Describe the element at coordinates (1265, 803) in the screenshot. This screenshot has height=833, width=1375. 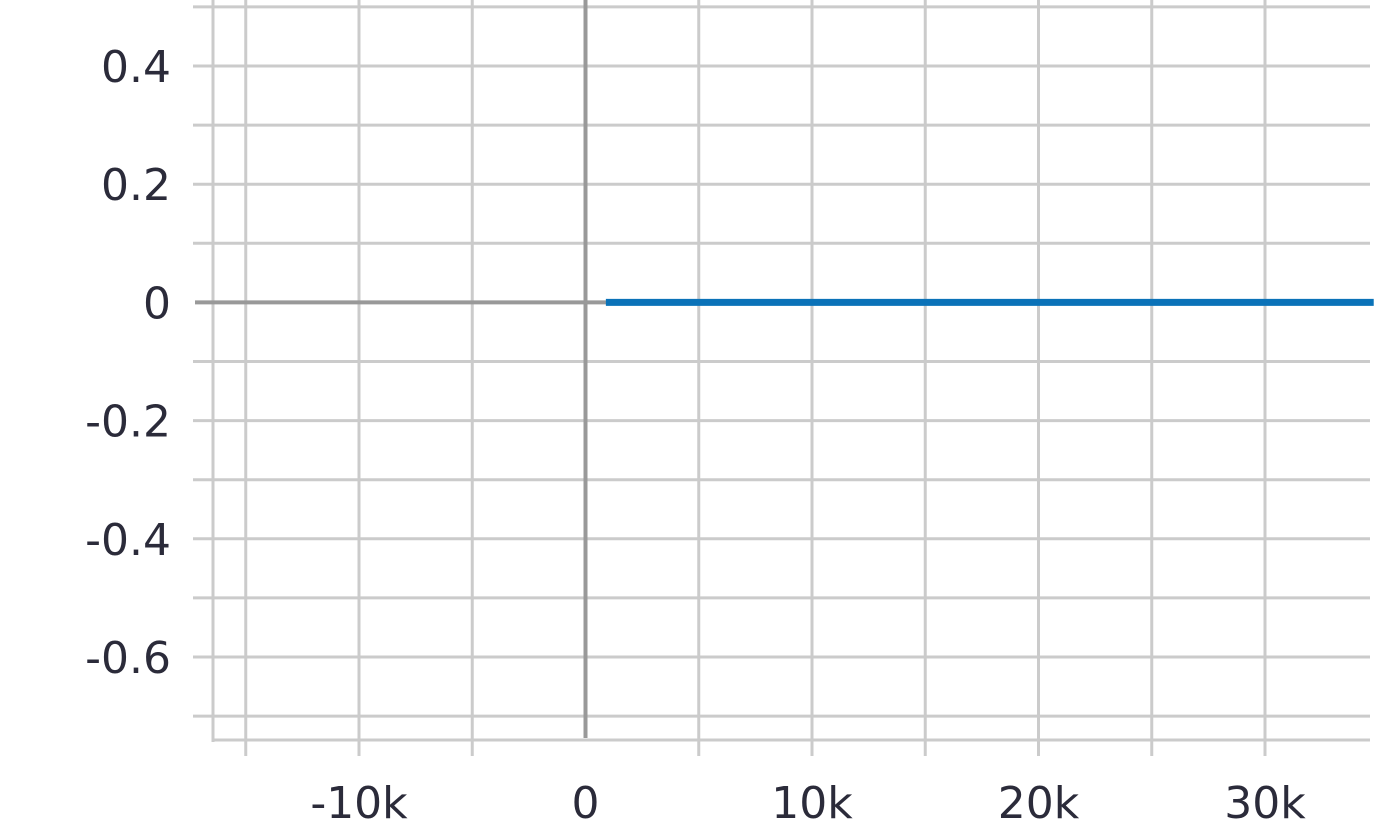
I see `x-tick-label: 30k` at that location.